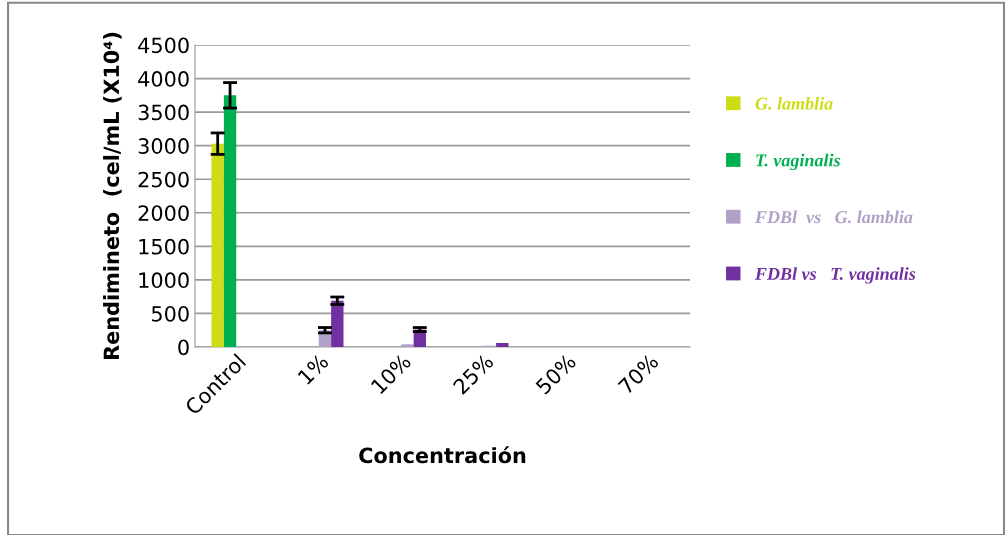 The height and width of the screenshot is (535, 1006). What do you see at coordinates (794, 103) in the screenshot?
I see `legend-label: G. lamblia` at bounding box center [794, 103].